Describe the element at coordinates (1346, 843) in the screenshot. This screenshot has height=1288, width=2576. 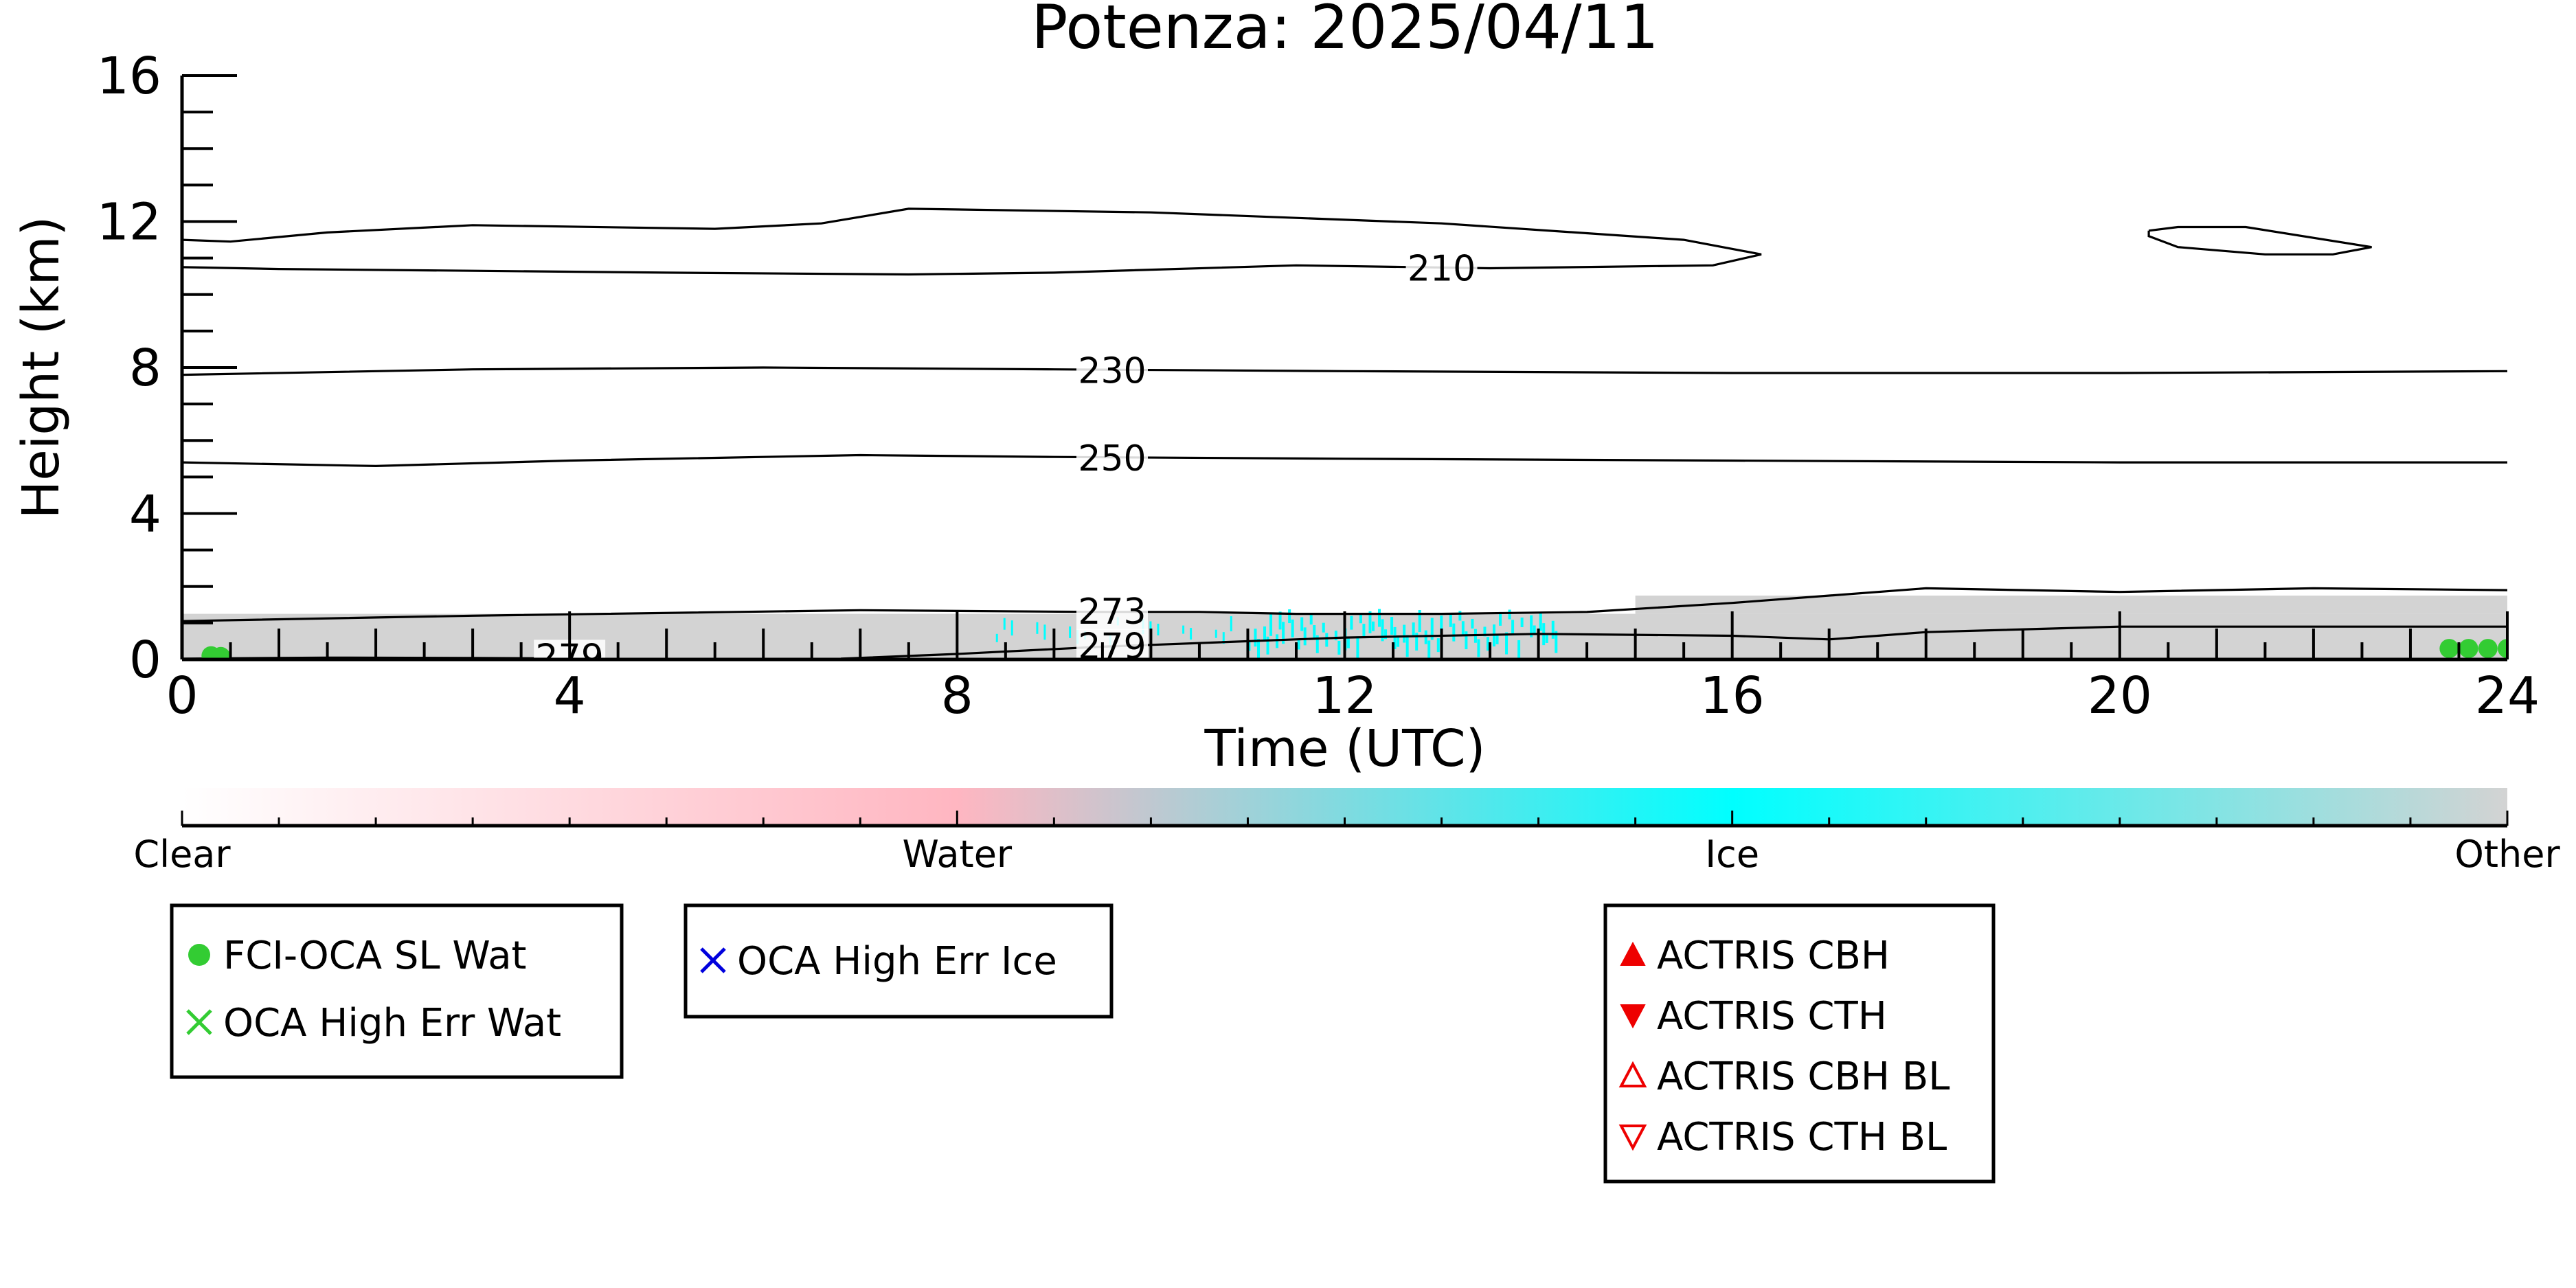
I see `colorbar-axis: Clear Water Ice Other` at that location.